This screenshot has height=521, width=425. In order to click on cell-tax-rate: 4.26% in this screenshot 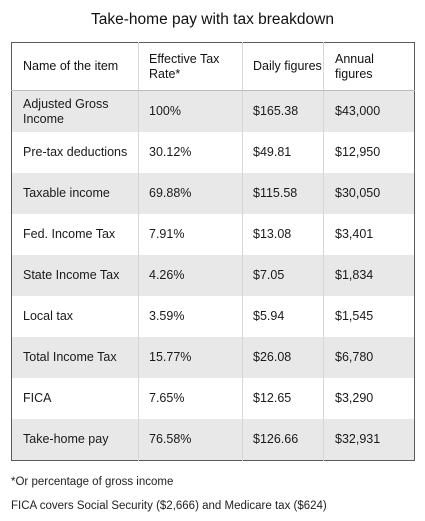, I will do `click(190, 275)`.